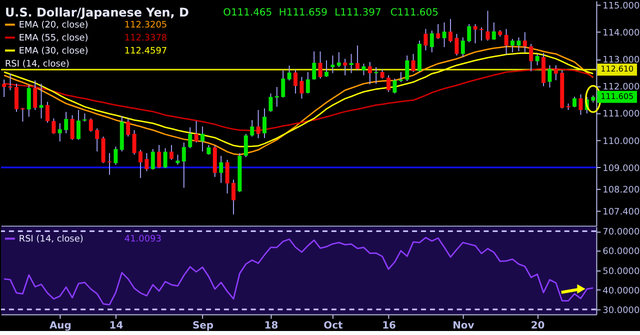  Describe the element at coordinates (621, 169) in the screenshot. I see `y-tick-label: 109.000` at that location.